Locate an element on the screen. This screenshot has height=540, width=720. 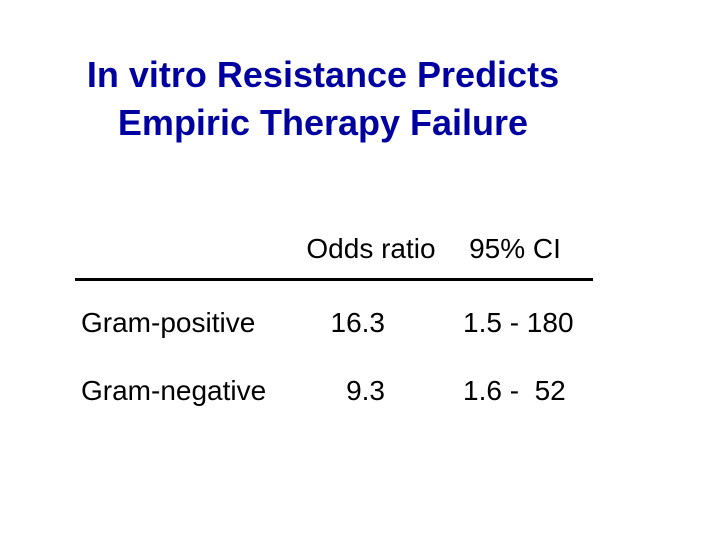
row-odds-ratio: 16.3 is located at coordinates (358, 322).